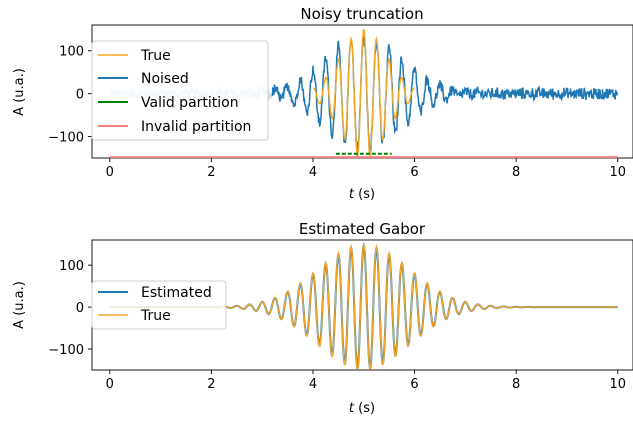 Image resolution: width=633 pixels, height=426 pixels. I want to click on bottom-xtick-label: 0, so click(110, 384).